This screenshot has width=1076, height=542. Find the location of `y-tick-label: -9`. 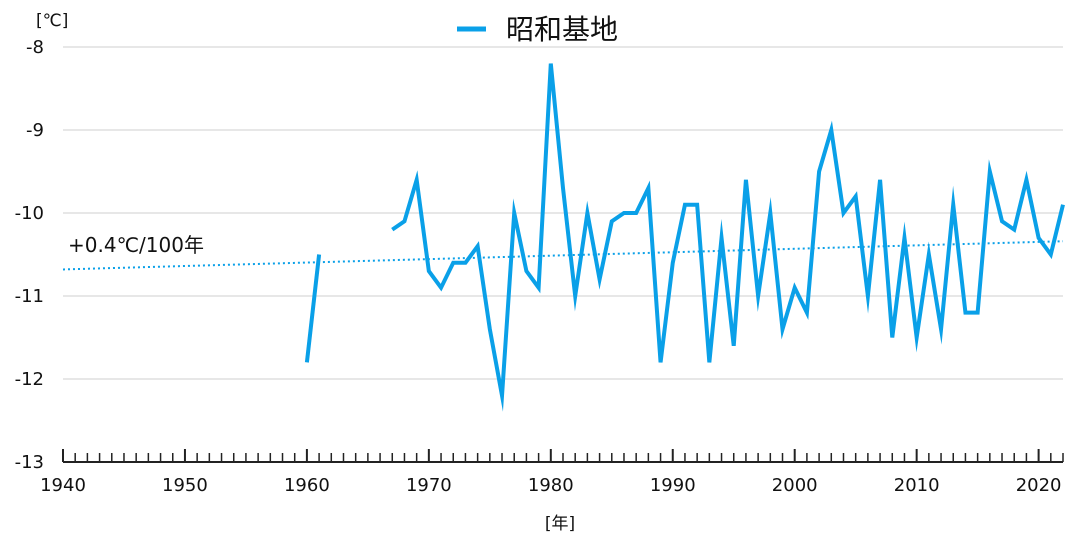

y-tick-label: -9 is located at coordinates (35, 130).